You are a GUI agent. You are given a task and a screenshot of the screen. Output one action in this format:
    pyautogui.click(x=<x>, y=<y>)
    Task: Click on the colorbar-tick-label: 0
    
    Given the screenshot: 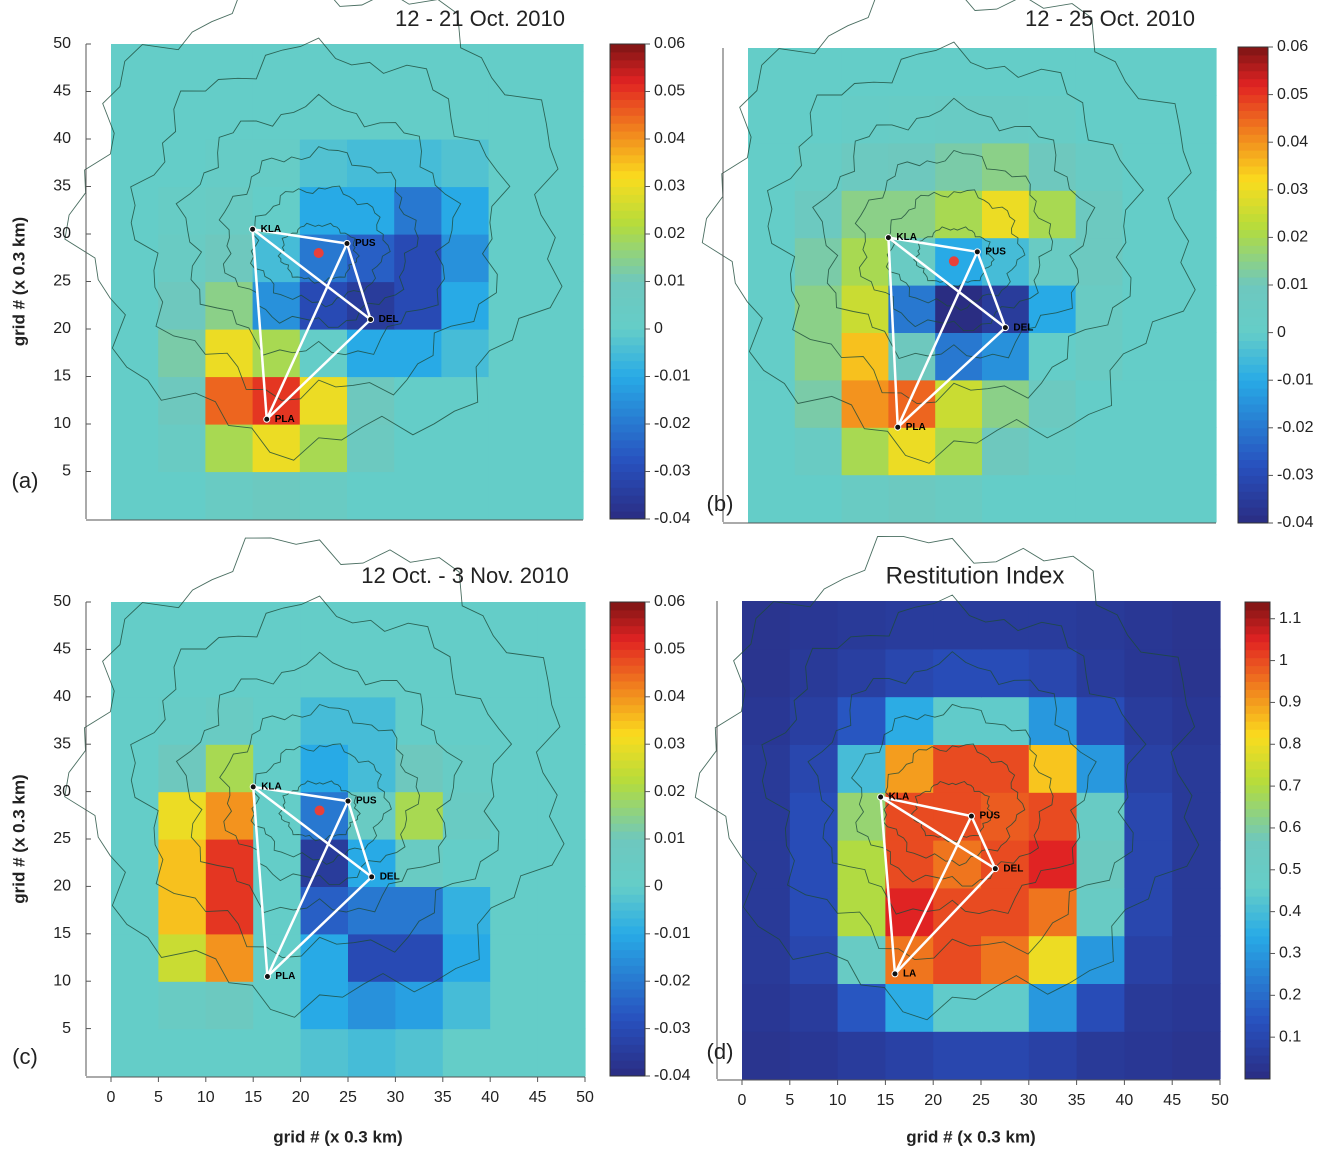 What is the action you would take?
    pyautogui.click(x=1281, y=332)
    